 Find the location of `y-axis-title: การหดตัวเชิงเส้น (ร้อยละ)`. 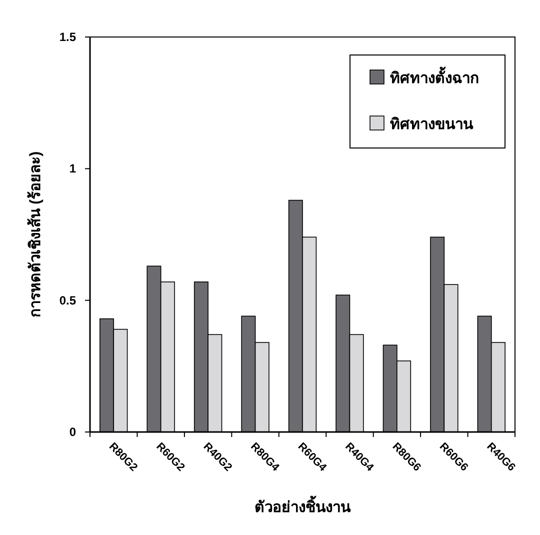

y-axis-title: การหดตัวเชิงเส้น (ร้อยละ) is located at coordinates (35, 234).